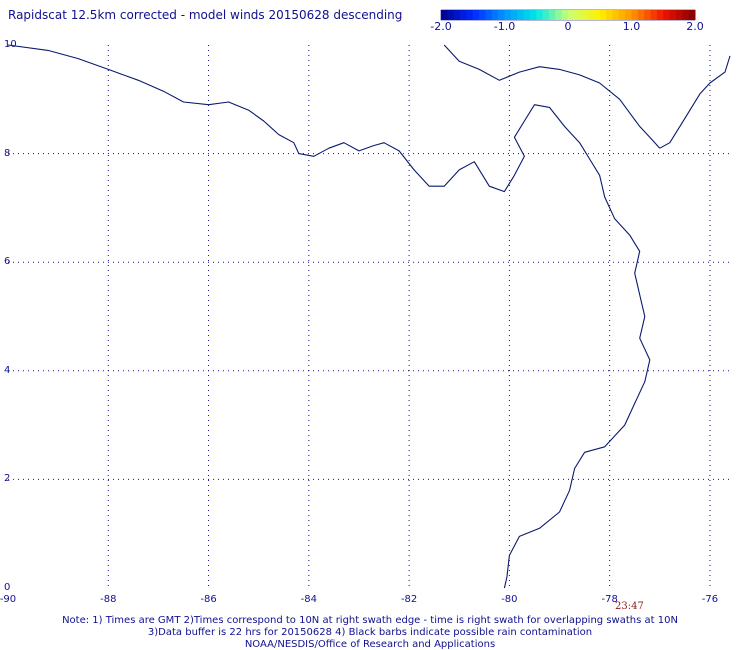 This screenshot has height=650, width=740. Describe the element at coordinates (568, 26) in the screenshot. I see `colorbar-tick-label: 0` at that location.